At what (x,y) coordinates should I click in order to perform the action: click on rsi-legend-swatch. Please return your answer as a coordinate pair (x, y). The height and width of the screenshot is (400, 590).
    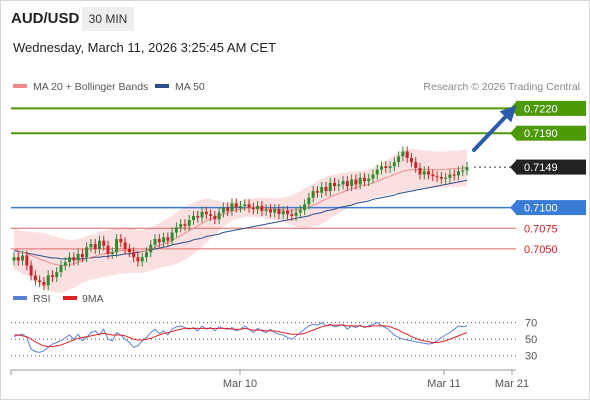
    Looking at the image, I should click on (20, 298).